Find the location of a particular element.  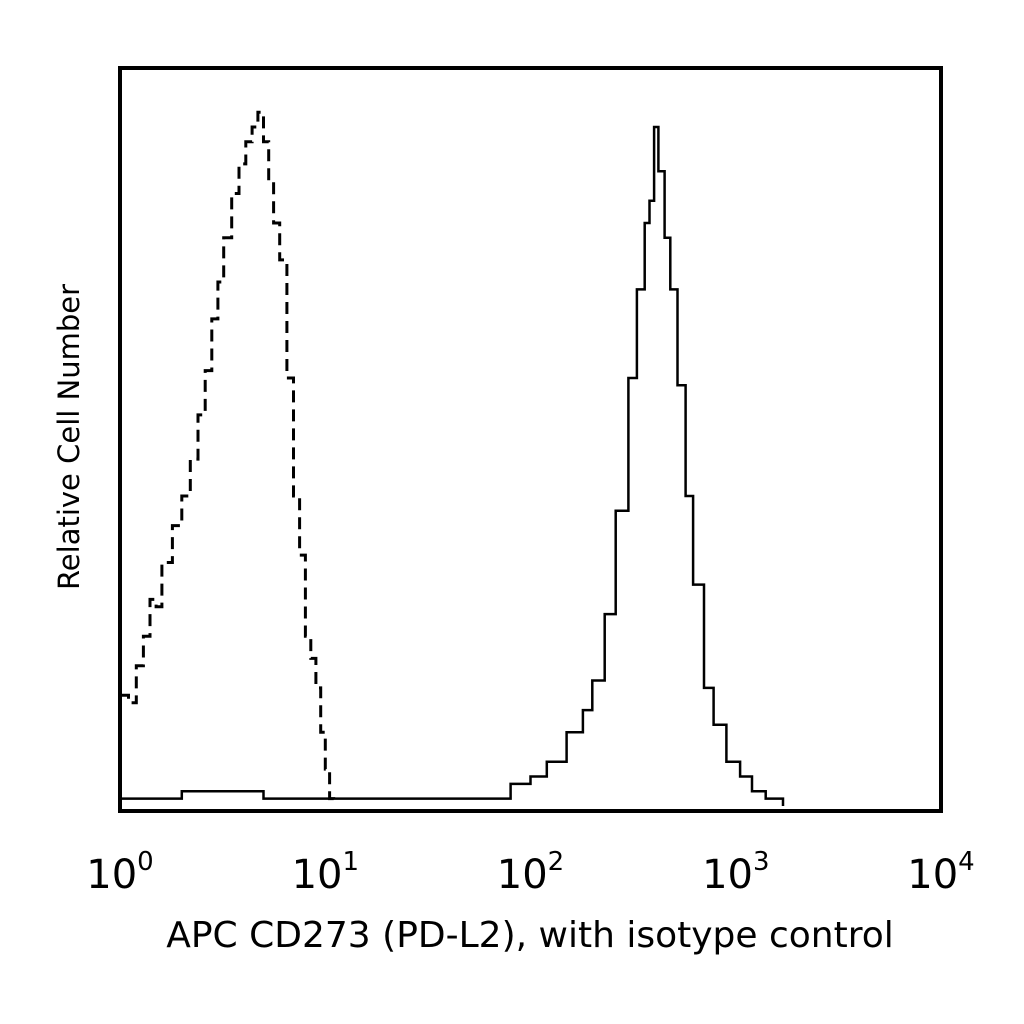

x-tick-label: 10³ is located at coordinates (735, 872).